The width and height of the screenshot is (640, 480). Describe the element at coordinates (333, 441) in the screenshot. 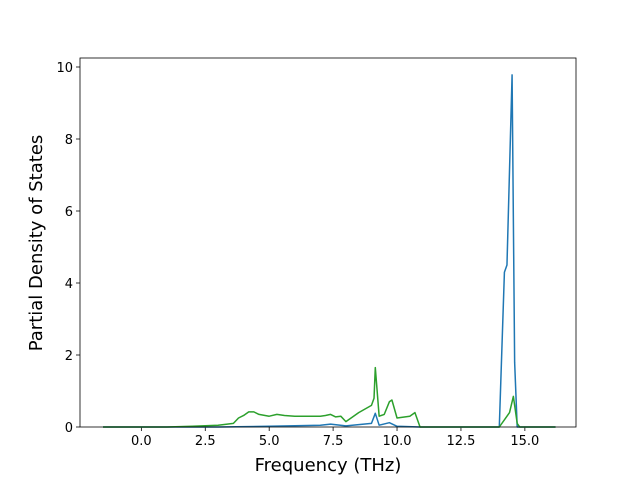

I see `x-tick-label: 7.5` at that location.